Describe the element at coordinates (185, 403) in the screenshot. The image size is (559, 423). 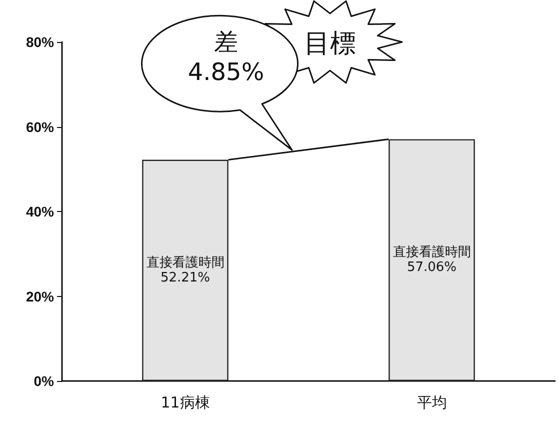
I see `x-tick-label: 11病棟` at that location.